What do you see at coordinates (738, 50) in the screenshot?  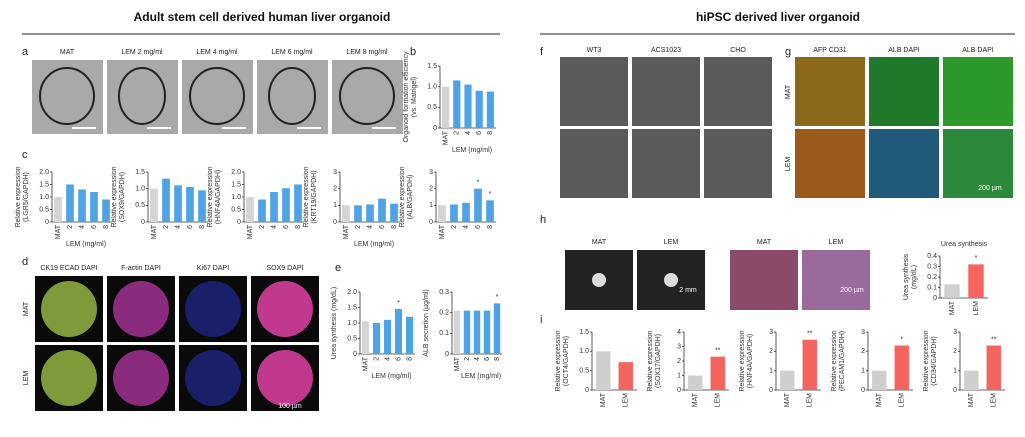 I see `image-label: CHO` at bounding box center [738, 50].